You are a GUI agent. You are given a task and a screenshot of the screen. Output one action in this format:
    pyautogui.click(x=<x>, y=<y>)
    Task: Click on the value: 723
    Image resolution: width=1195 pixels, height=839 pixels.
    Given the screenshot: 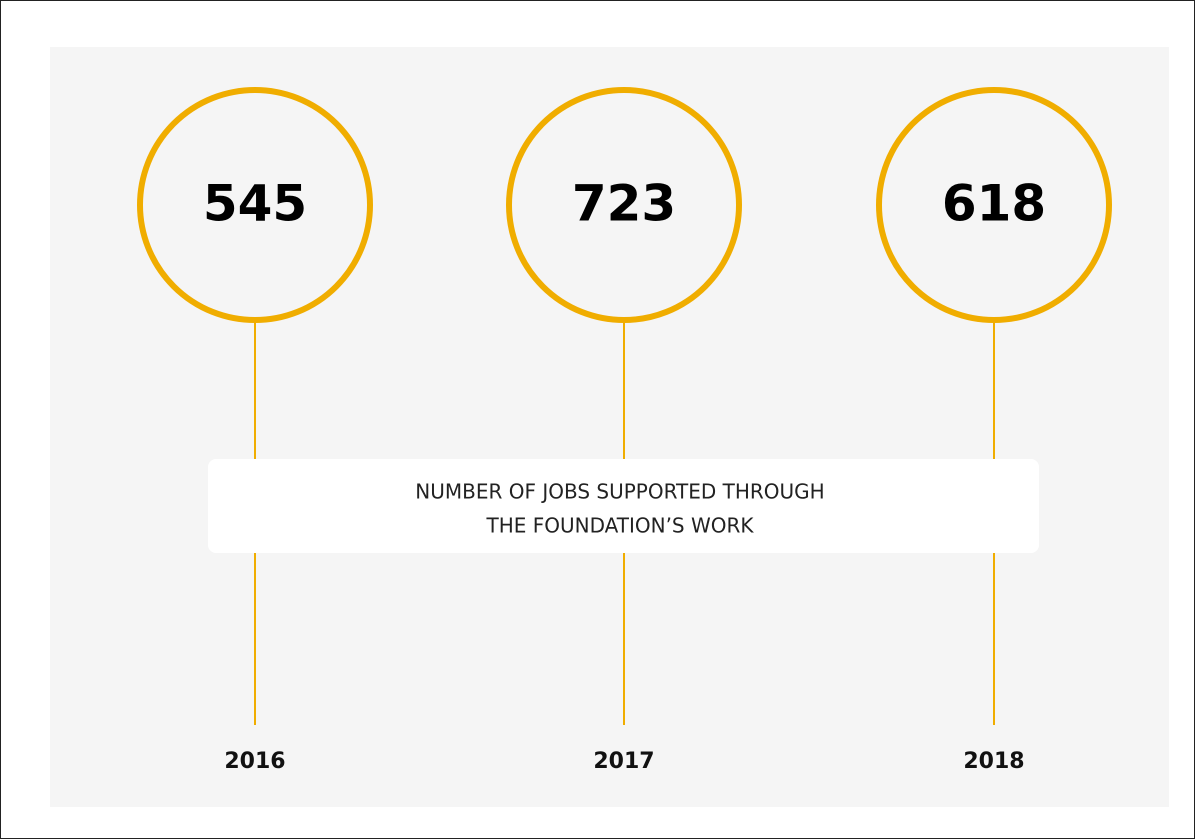 What is the action you would take?
    pyautogui.click(x=624, y=204)
    